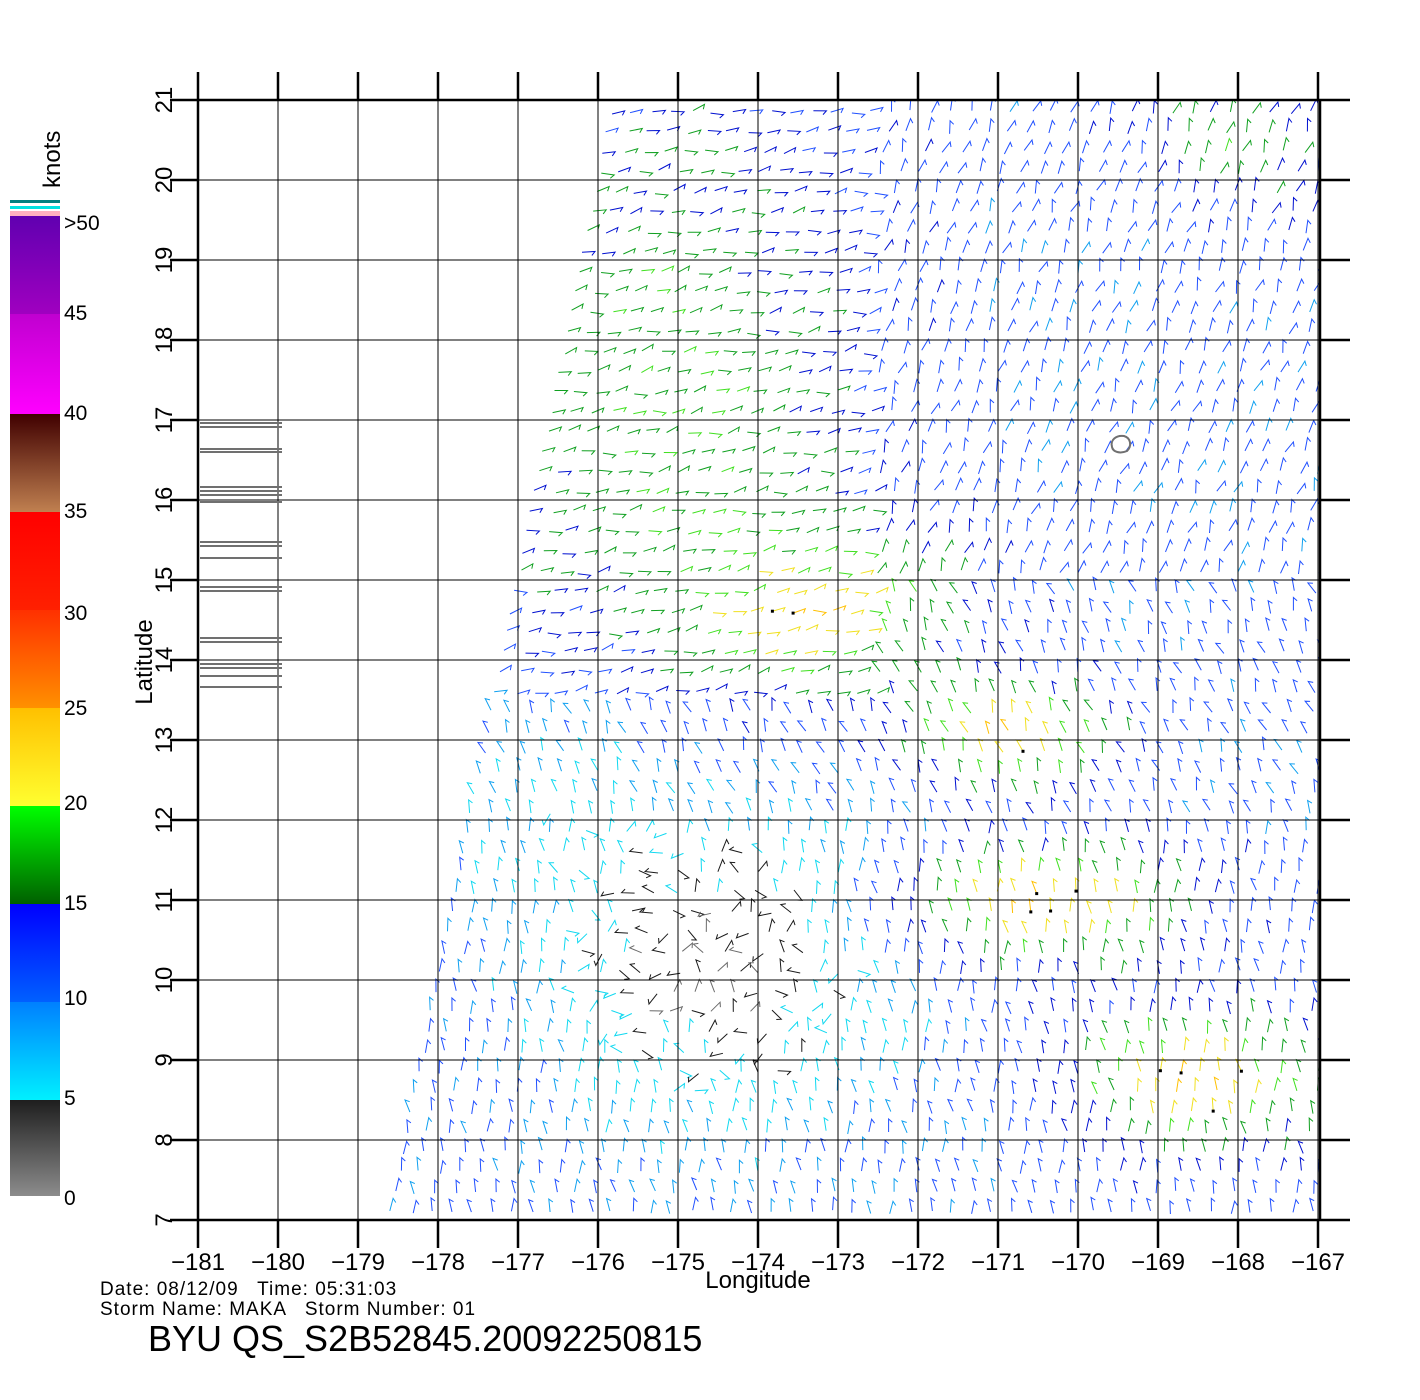 Image resolution: width=1420 pixels, height=1400 pixels. I want to click on x-tick-label: −179, so click(358, 1262).